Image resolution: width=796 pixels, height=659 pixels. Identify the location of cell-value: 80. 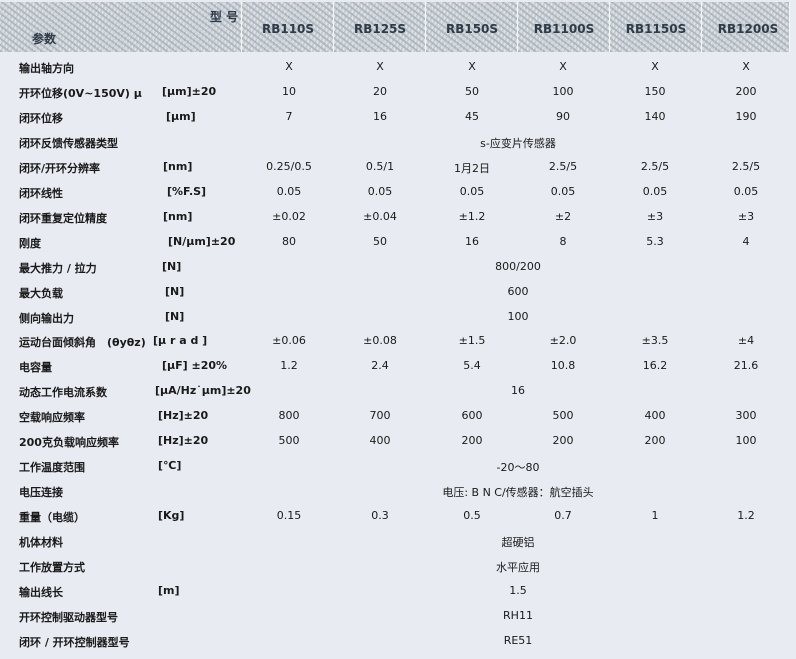
(289, 241).